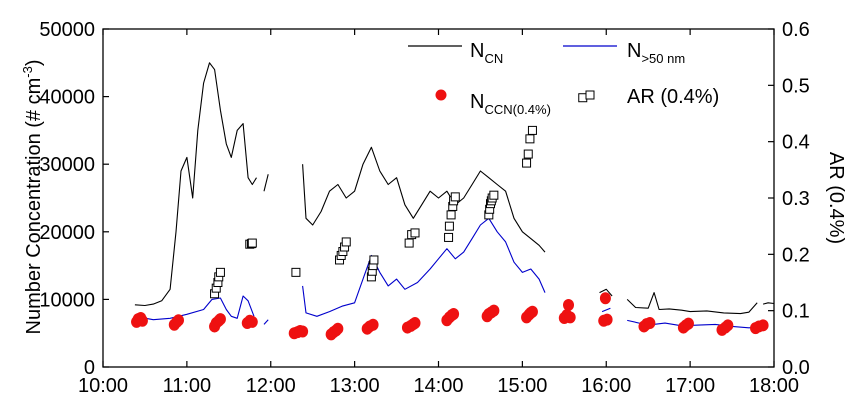  I want to click on y-left-tick-label: 50000, so click(67, 30).